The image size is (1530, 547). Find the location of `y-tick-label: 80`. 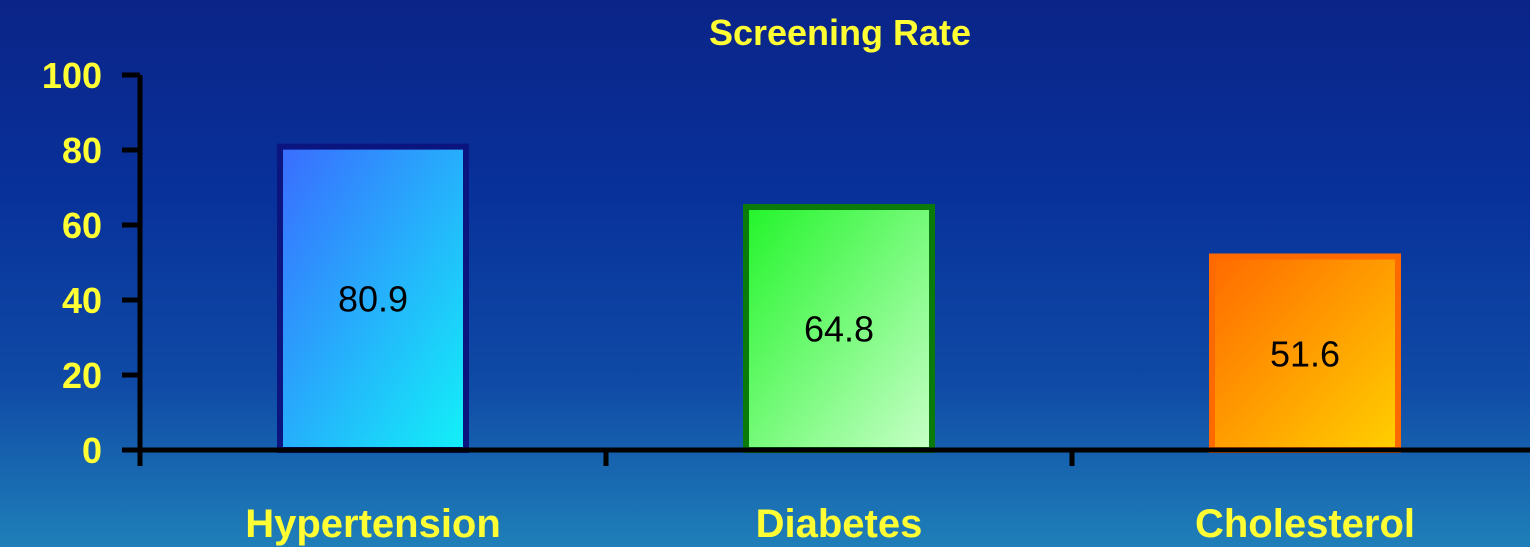

y-tick-label: 80 is located at coordinates (82, 150).